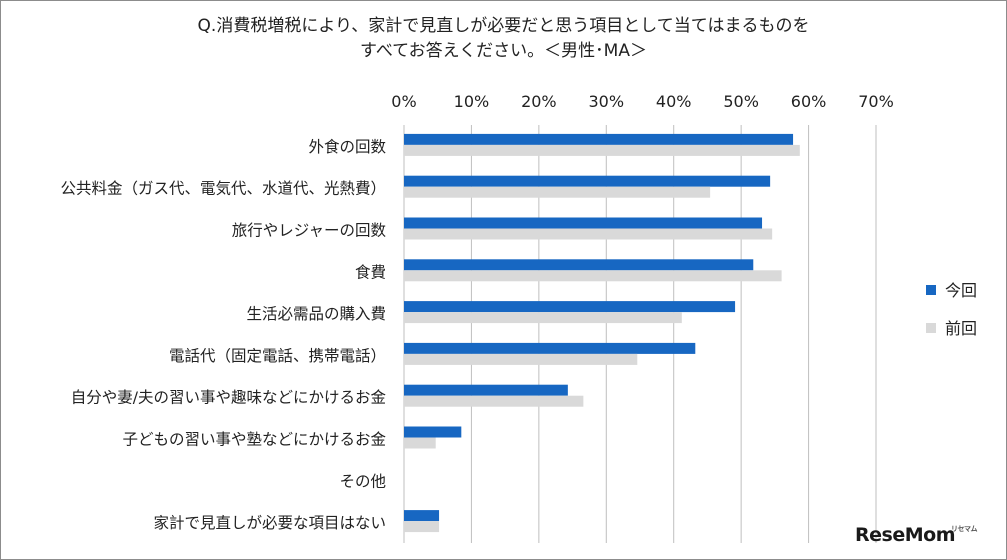  Describe the element at coordinates (277, 356) in the screenshot. I see `category-label: 電話代（固定電話、携帯電話）` at that location.